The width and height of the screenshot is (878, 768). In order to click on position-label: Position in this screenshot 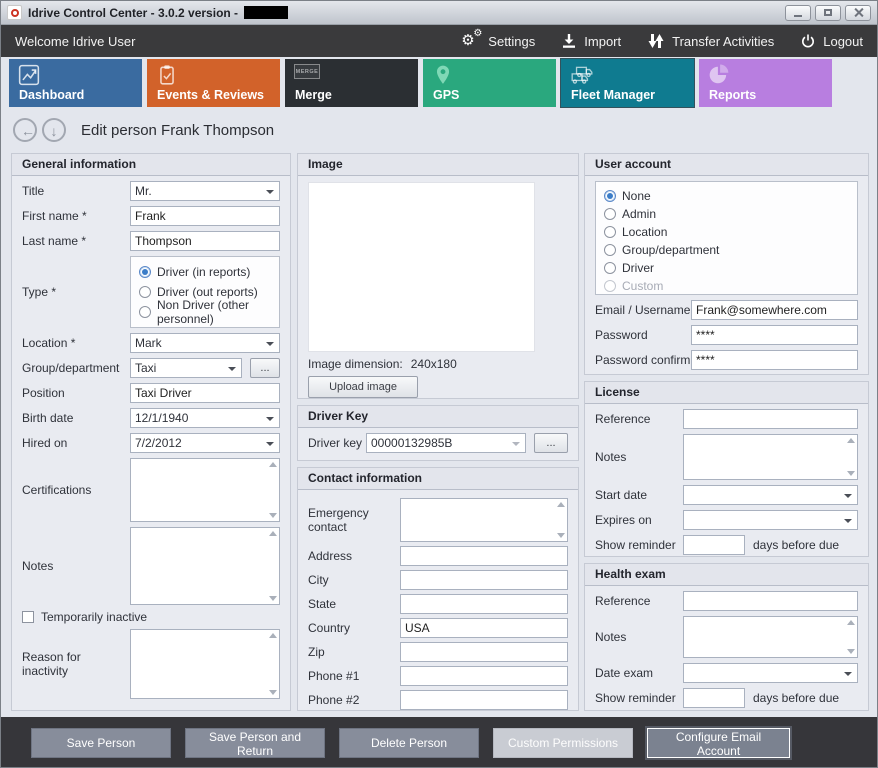, I will do `click(43, 393)`.